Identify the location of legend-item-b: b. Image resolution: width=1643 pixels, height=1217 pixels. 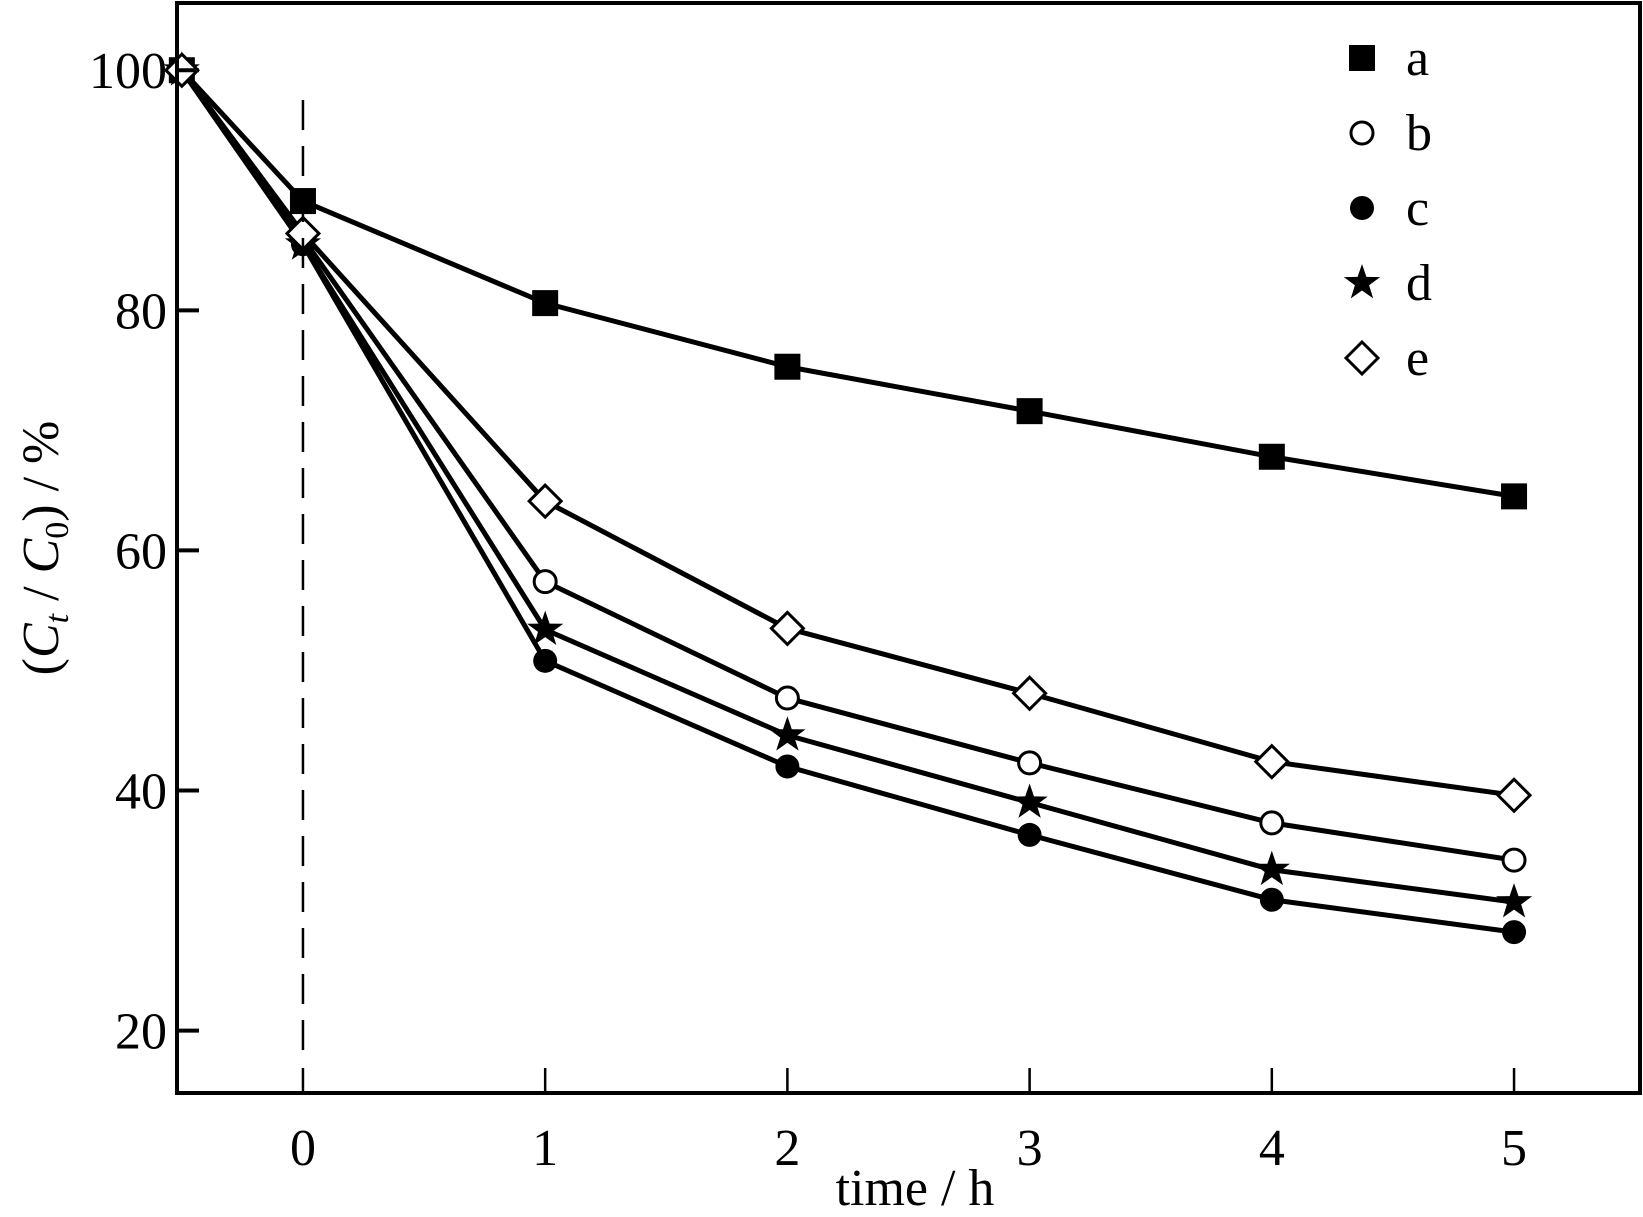
(1390, 133).